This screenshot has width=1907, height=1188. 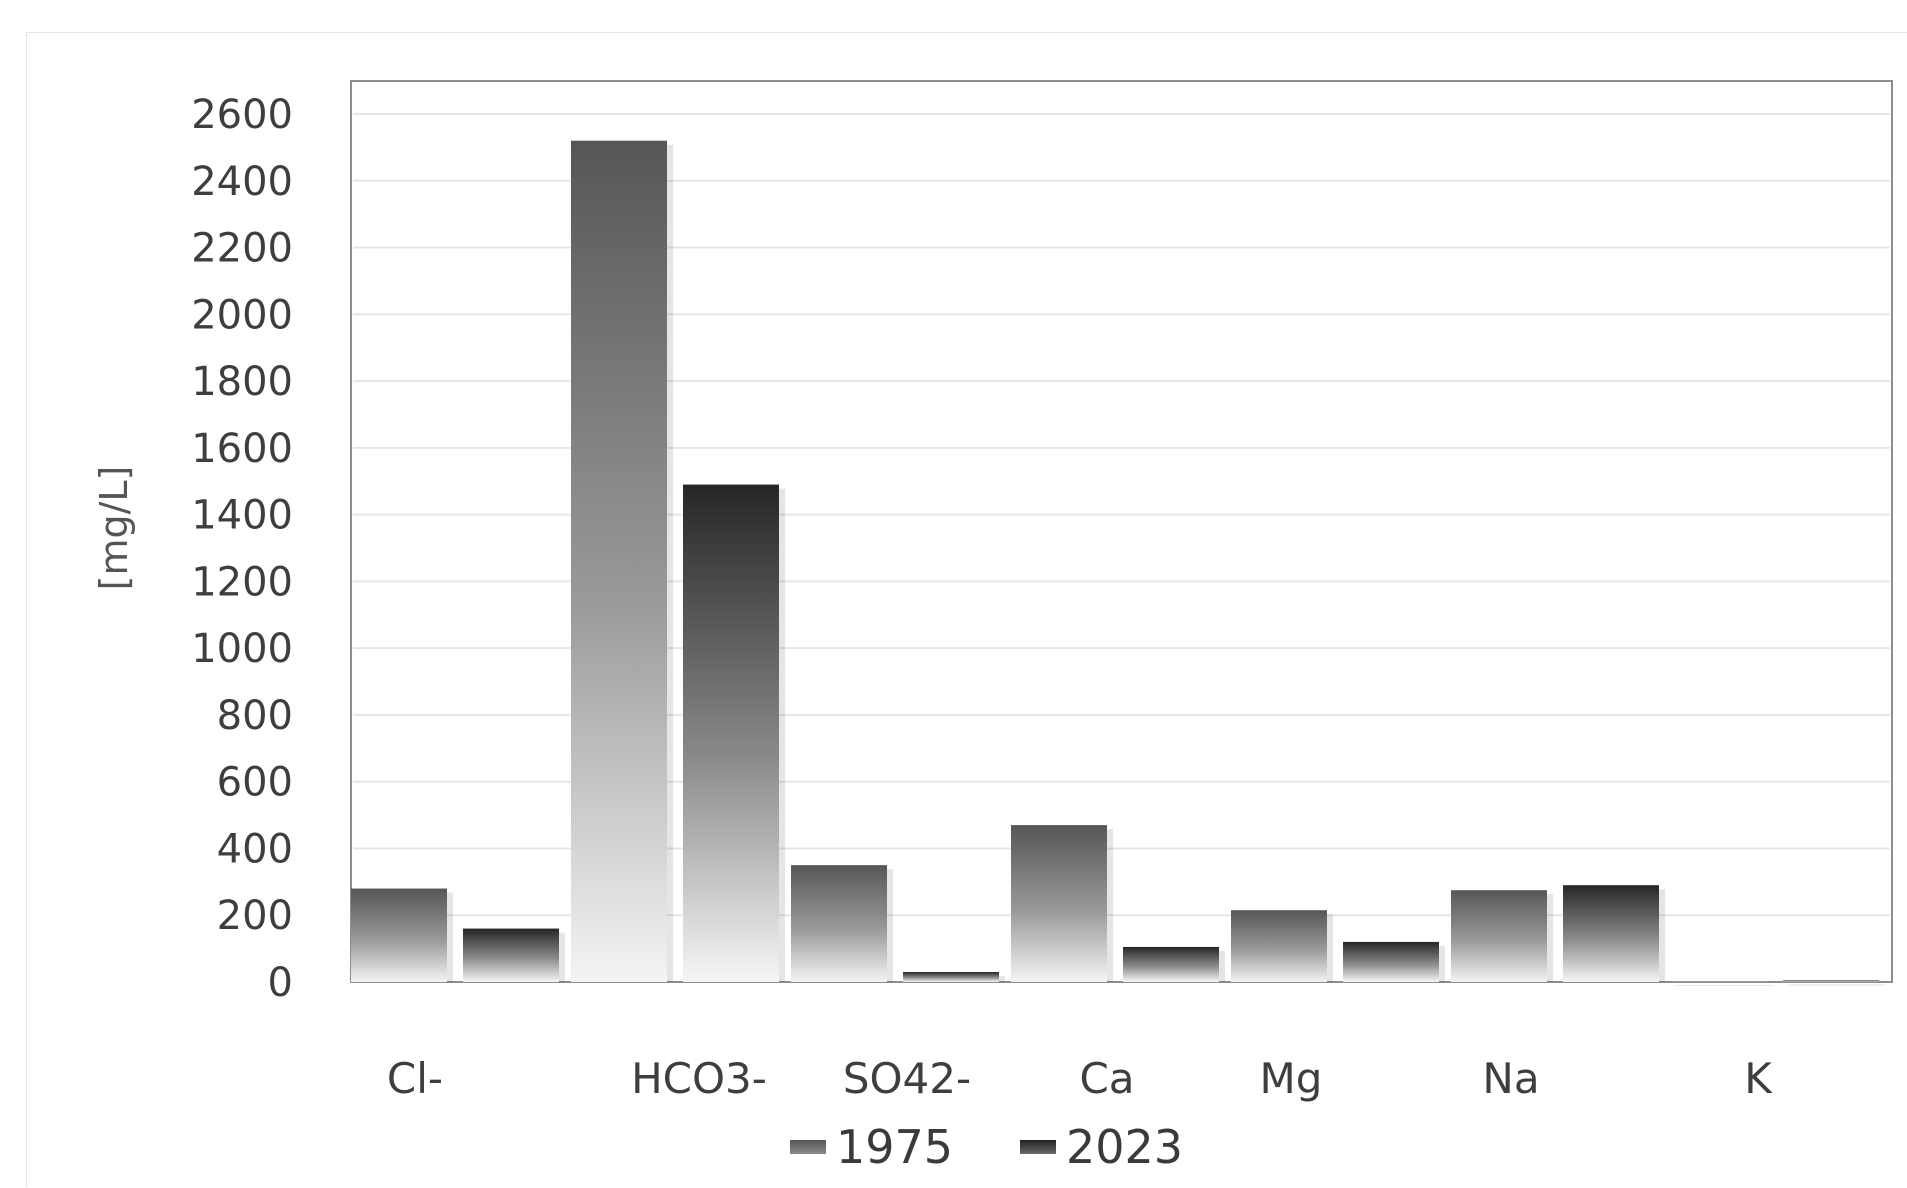 I want to click on x-axis-labels: Cl- HCO3- SO42- Ca Mg Na K, so click(x=1080, y=1078).